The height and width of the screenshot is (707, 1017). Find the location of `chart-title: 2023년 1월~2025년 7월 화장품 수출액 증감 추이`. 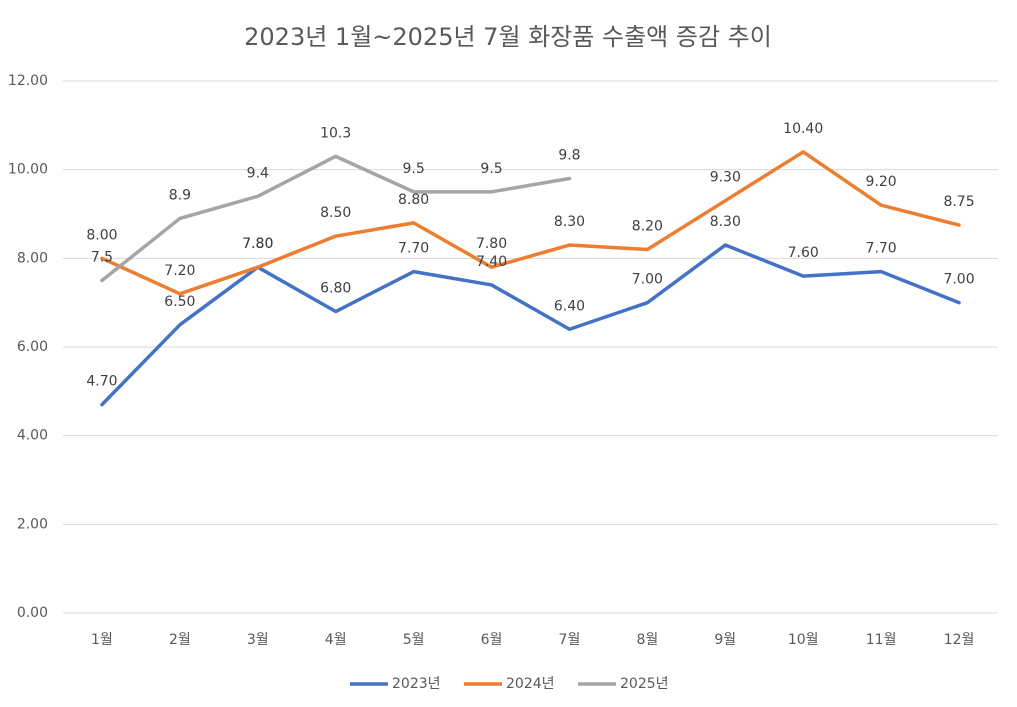

chart-title: 2023년 1월~2025년 7월 화장품 수출액 증감 추이 is located at coordinates (508, 37).